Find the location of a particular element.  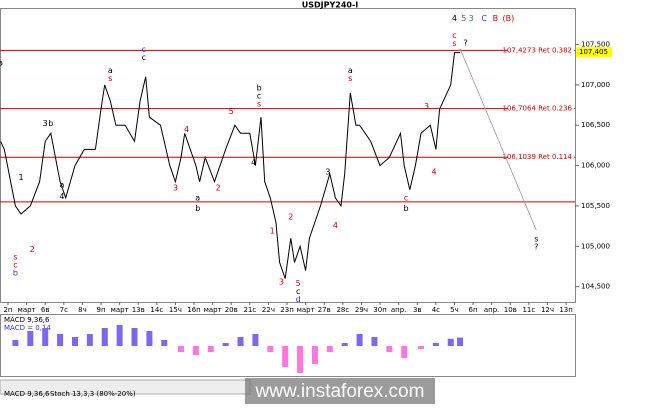

x-tick-label: 4c is located at coordinates (436, 310).